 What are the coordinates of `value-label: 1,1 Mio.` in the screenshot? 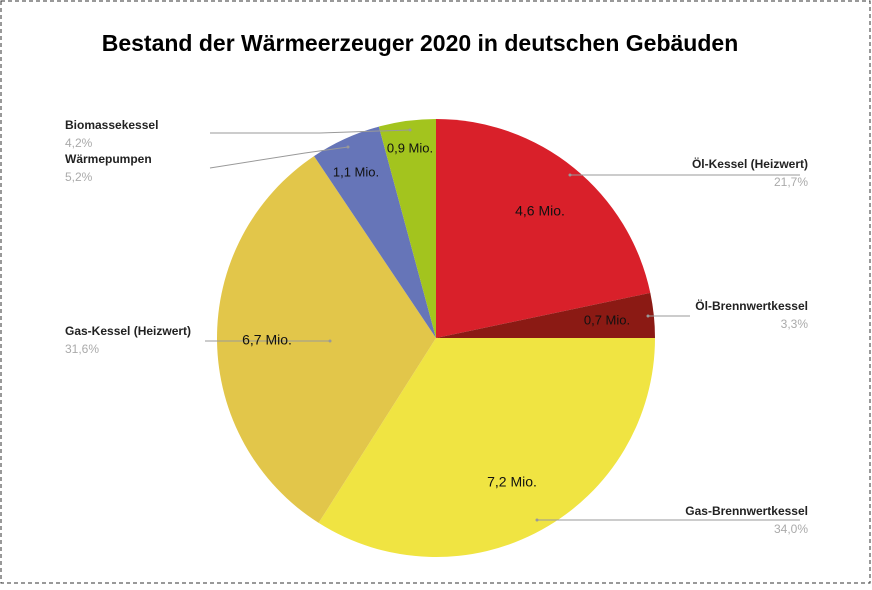 It's located at (356, 171).